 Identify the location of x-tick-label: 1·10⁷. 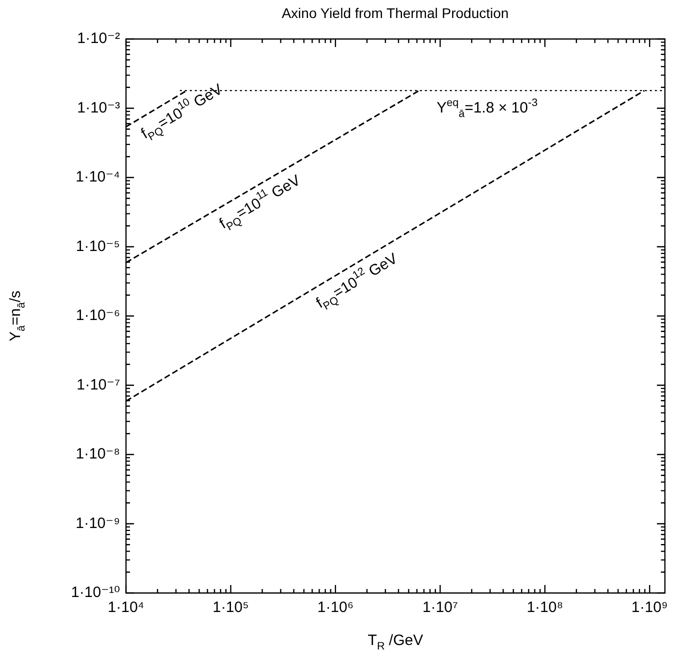
(440, 607).